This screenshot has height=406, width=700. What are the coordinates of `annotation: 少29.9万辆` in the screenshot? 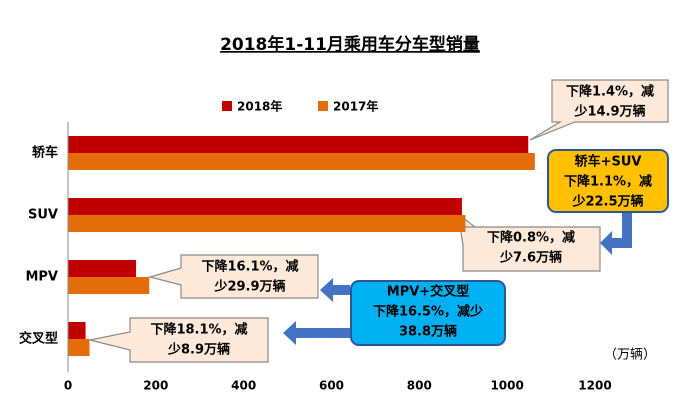 It's located at (249, 287).